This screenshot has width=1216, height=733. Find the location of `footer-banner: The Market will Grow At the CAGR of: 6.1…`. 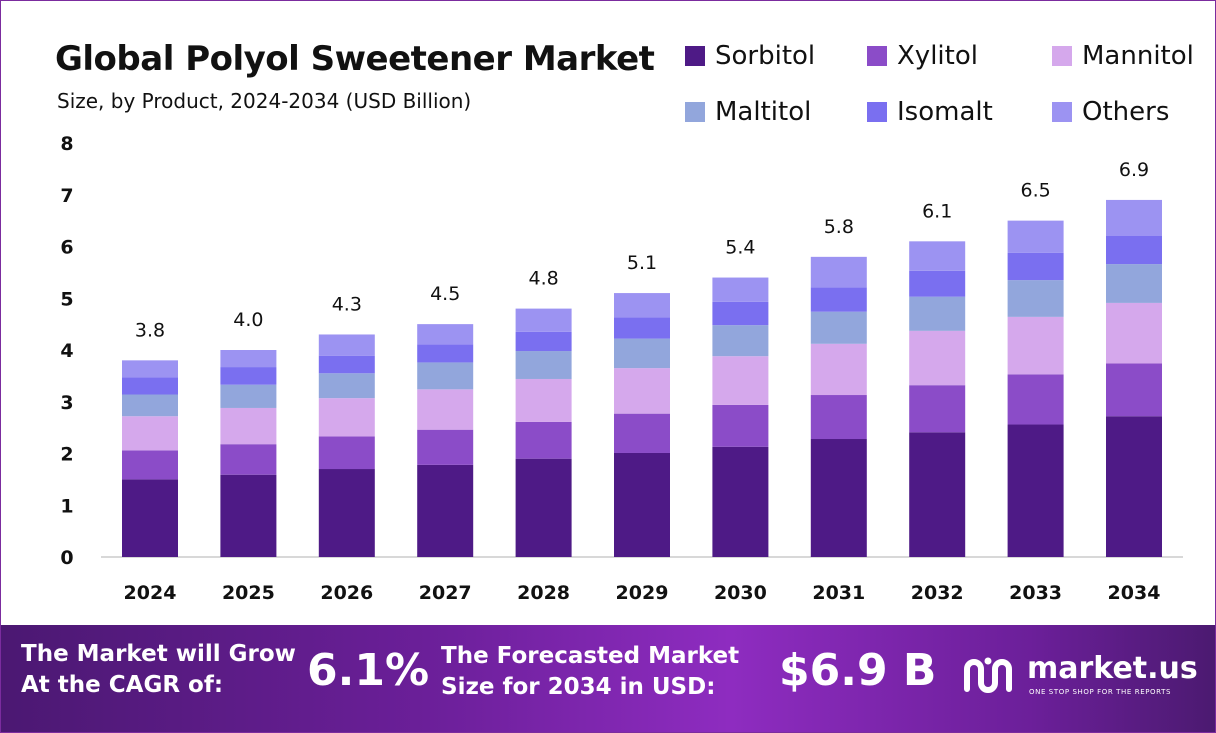

footer-banner: The Market will Grow At the CAGR of: 6.1… is located at coordinates (608, 678).